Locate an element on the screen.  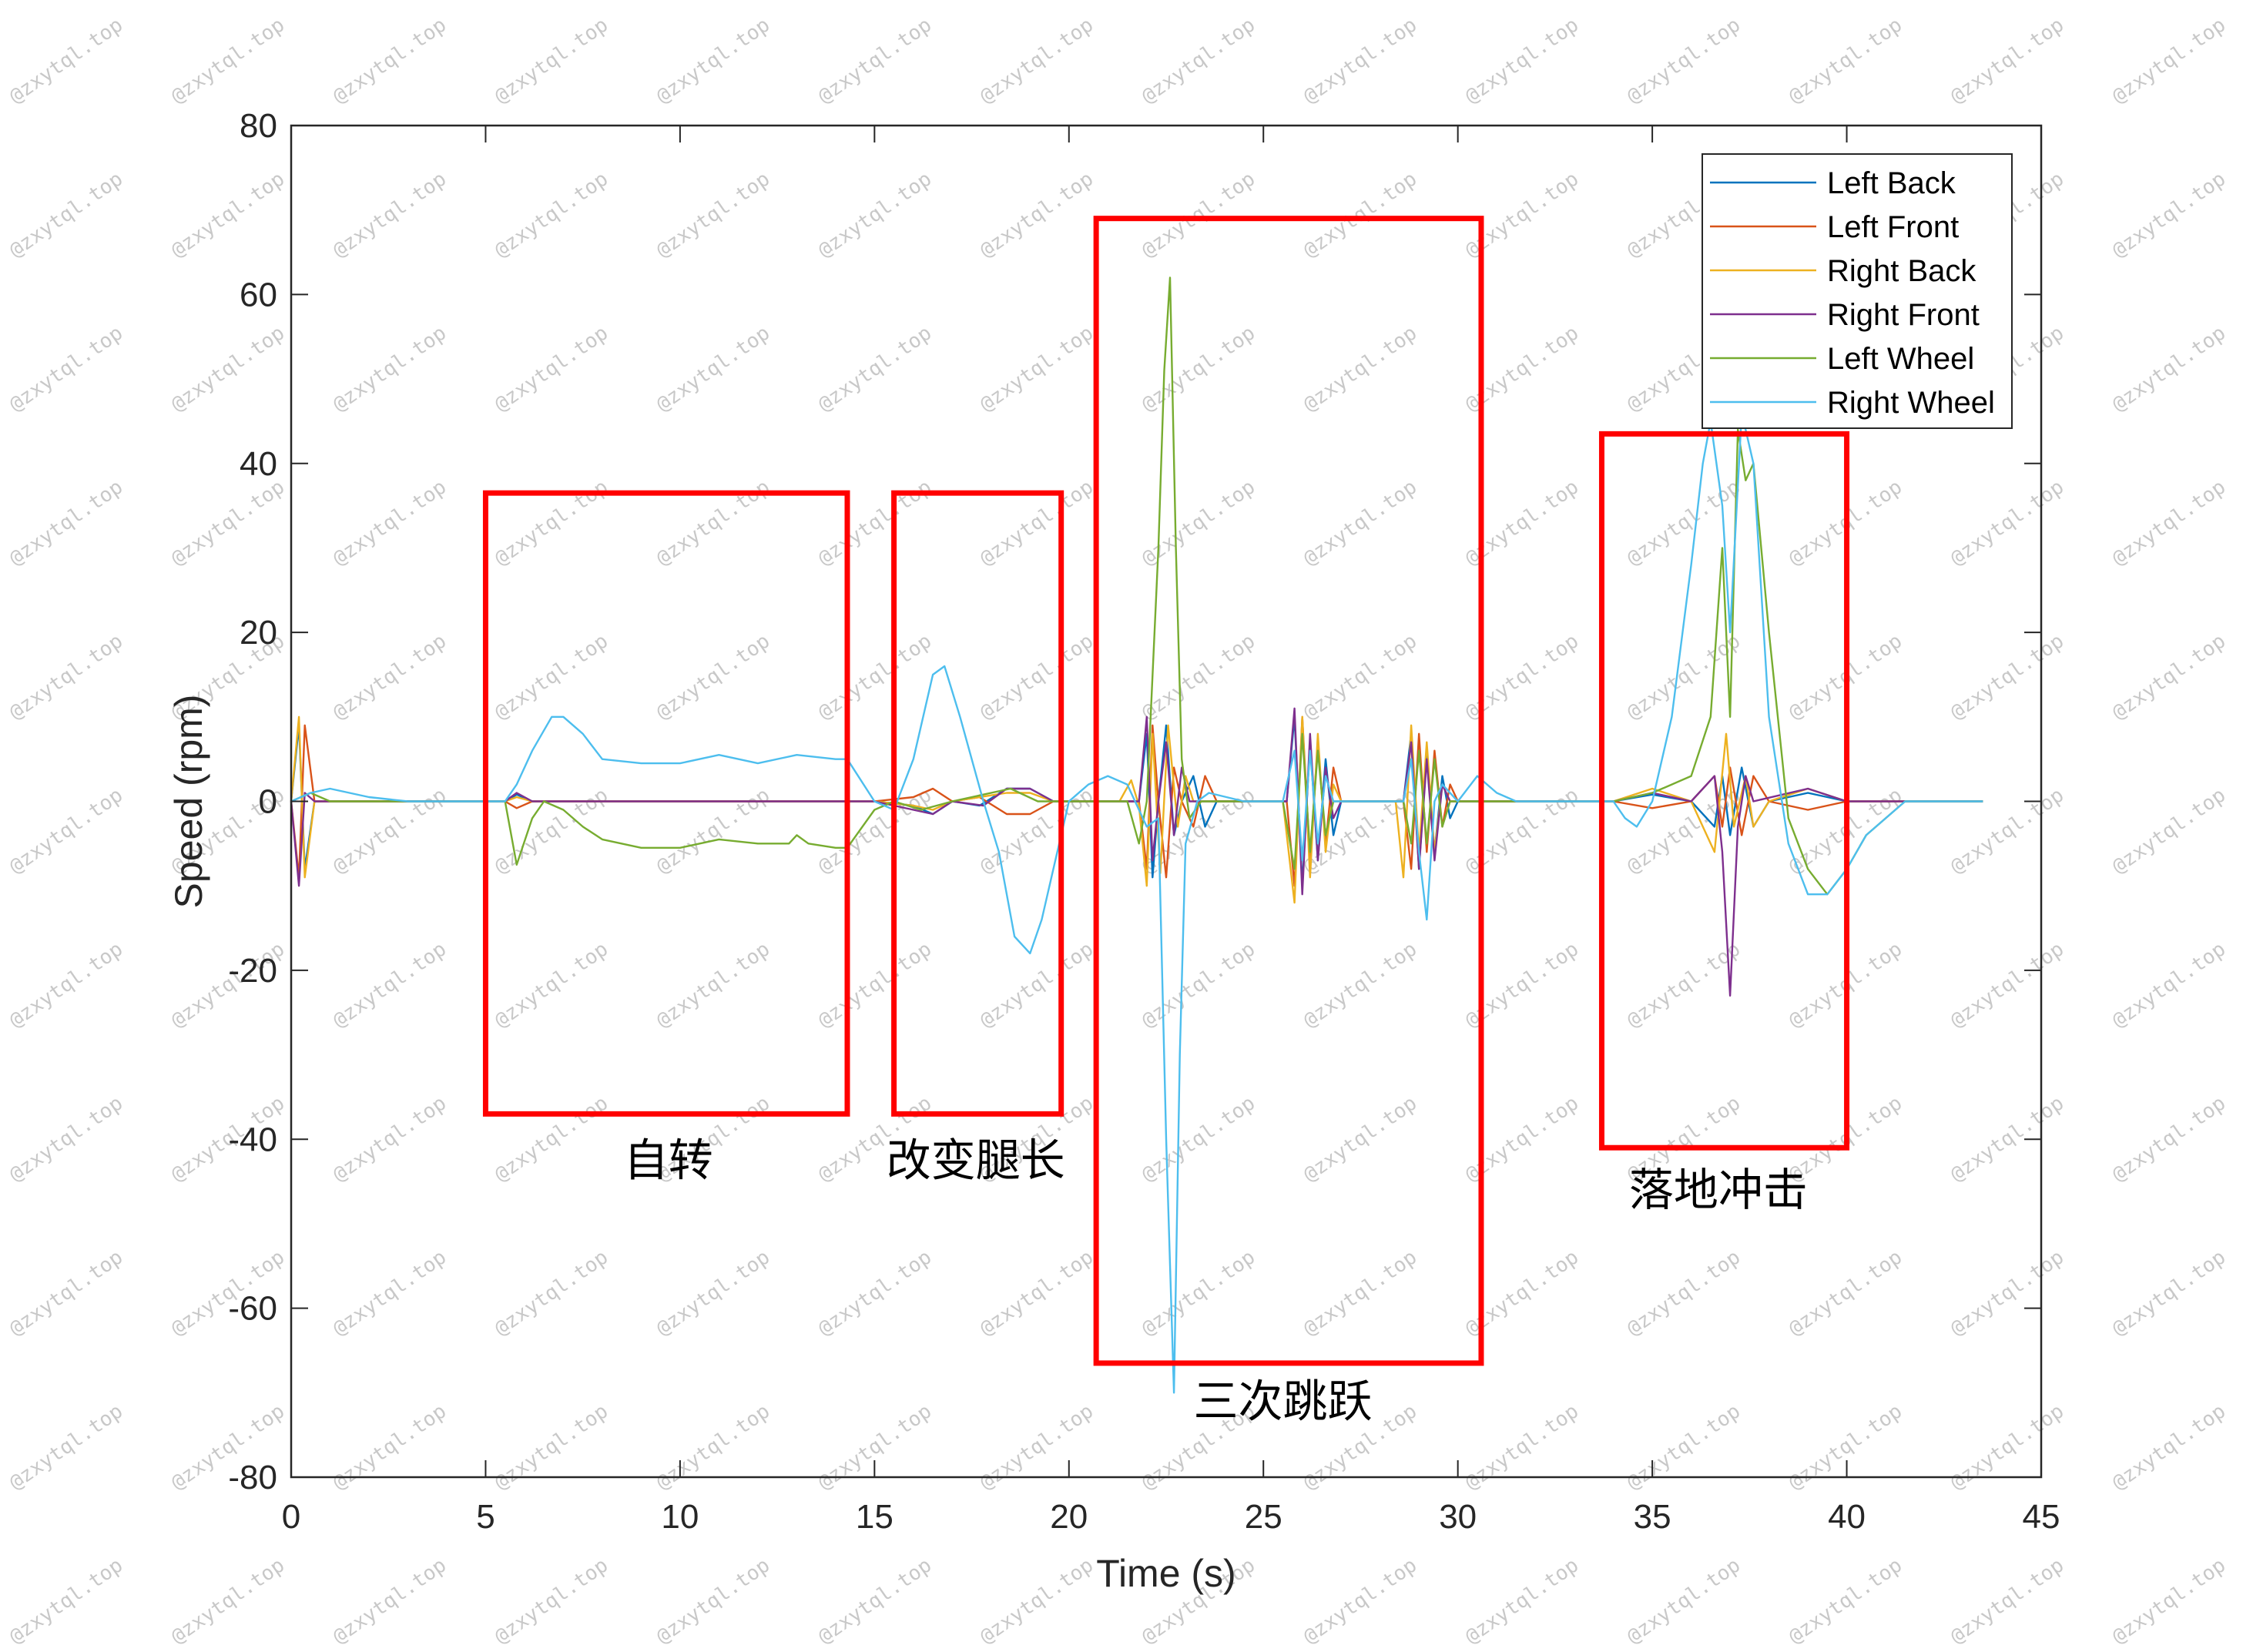
y-tick-label: 40 is located at coordinates (258, 464).